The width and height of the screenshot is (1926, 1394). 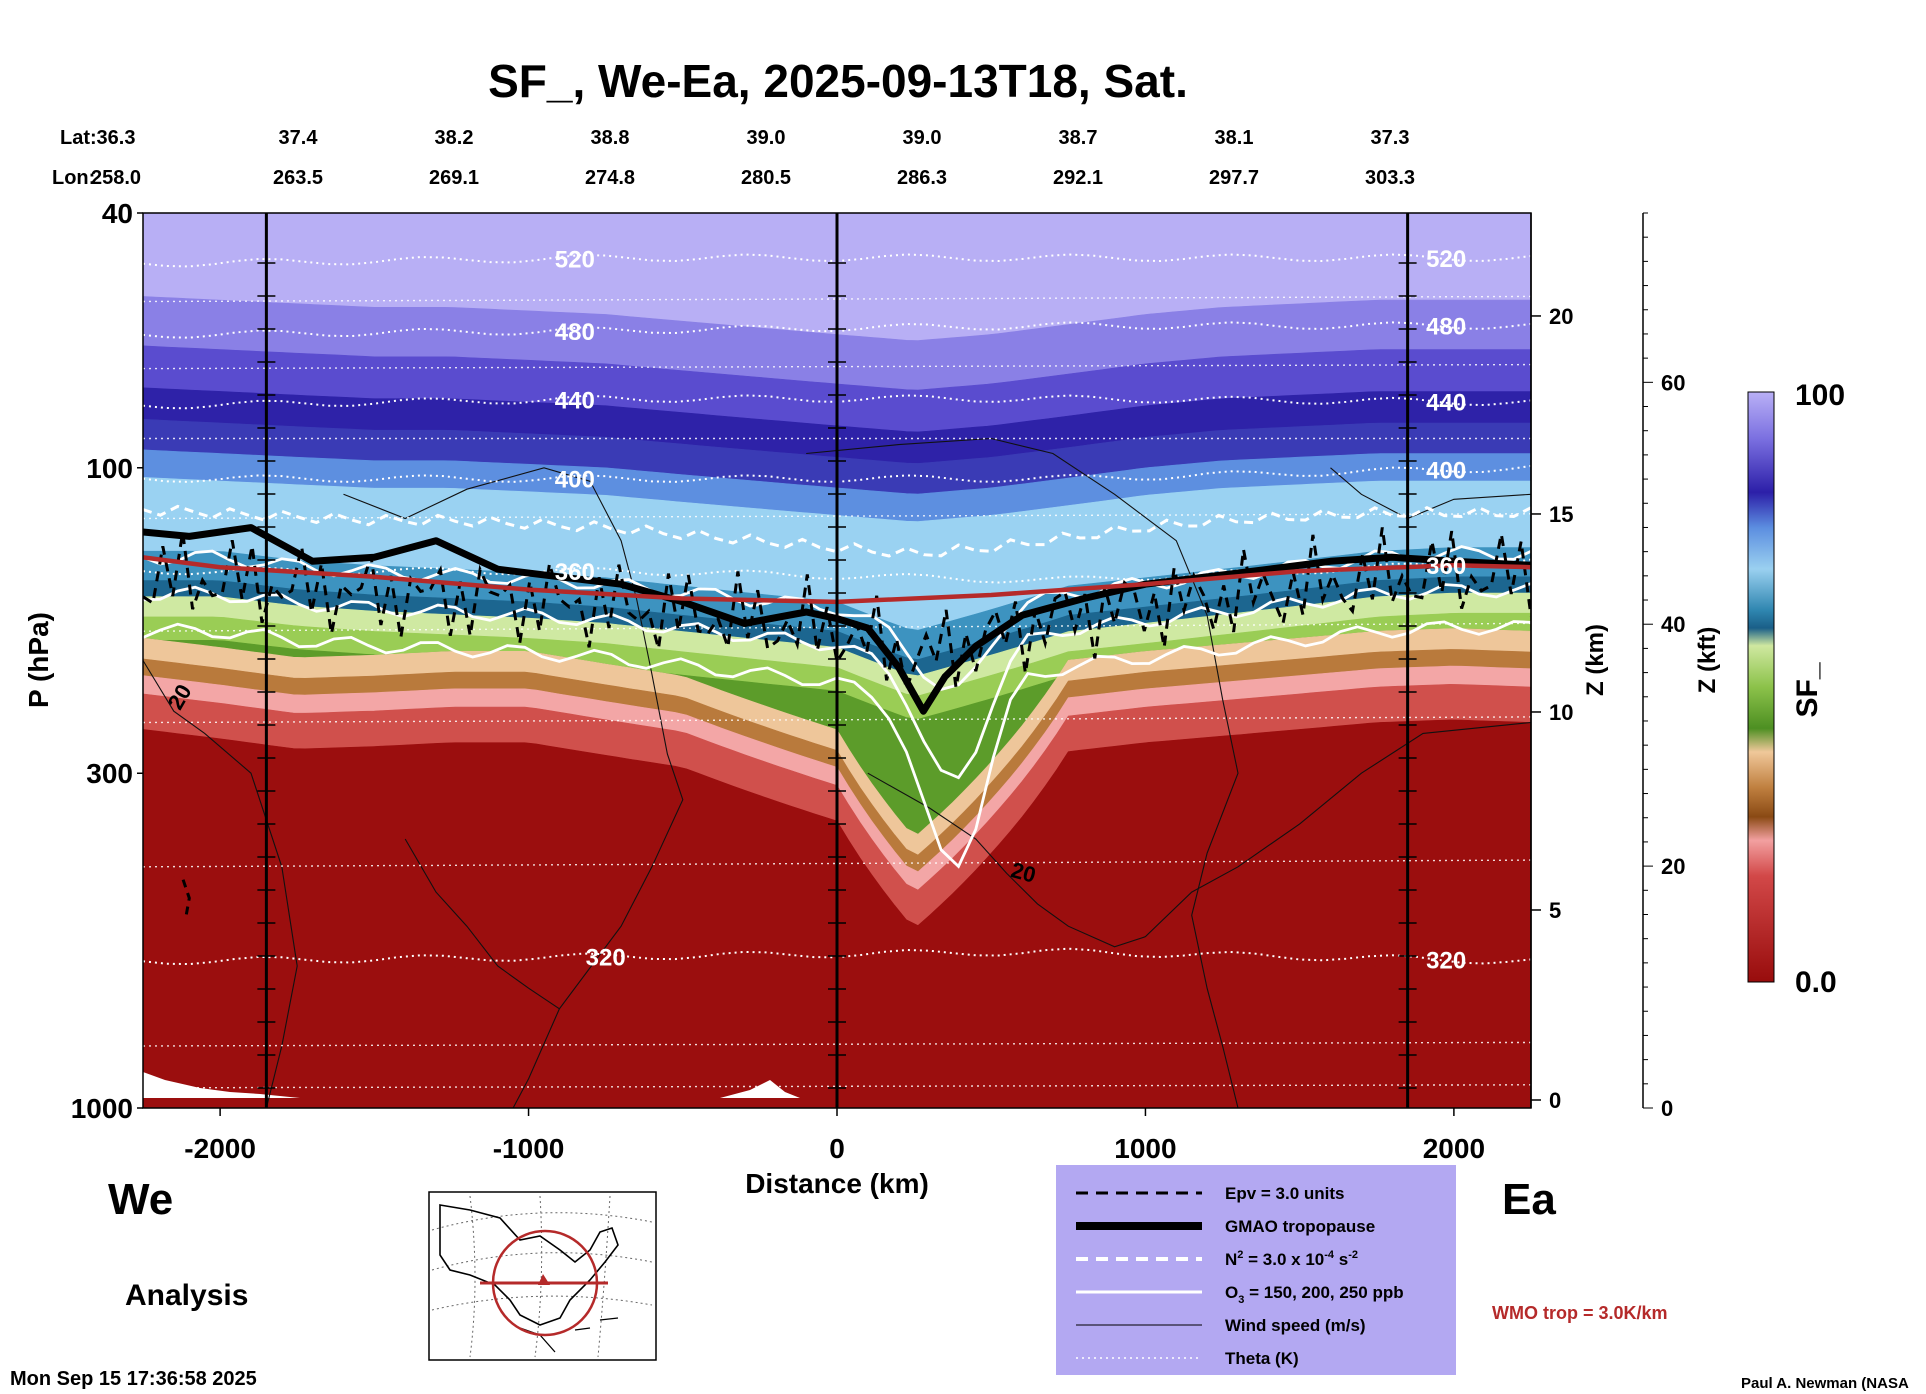 I want to click on lat-value: 37.4, so click(x=299, y=138).